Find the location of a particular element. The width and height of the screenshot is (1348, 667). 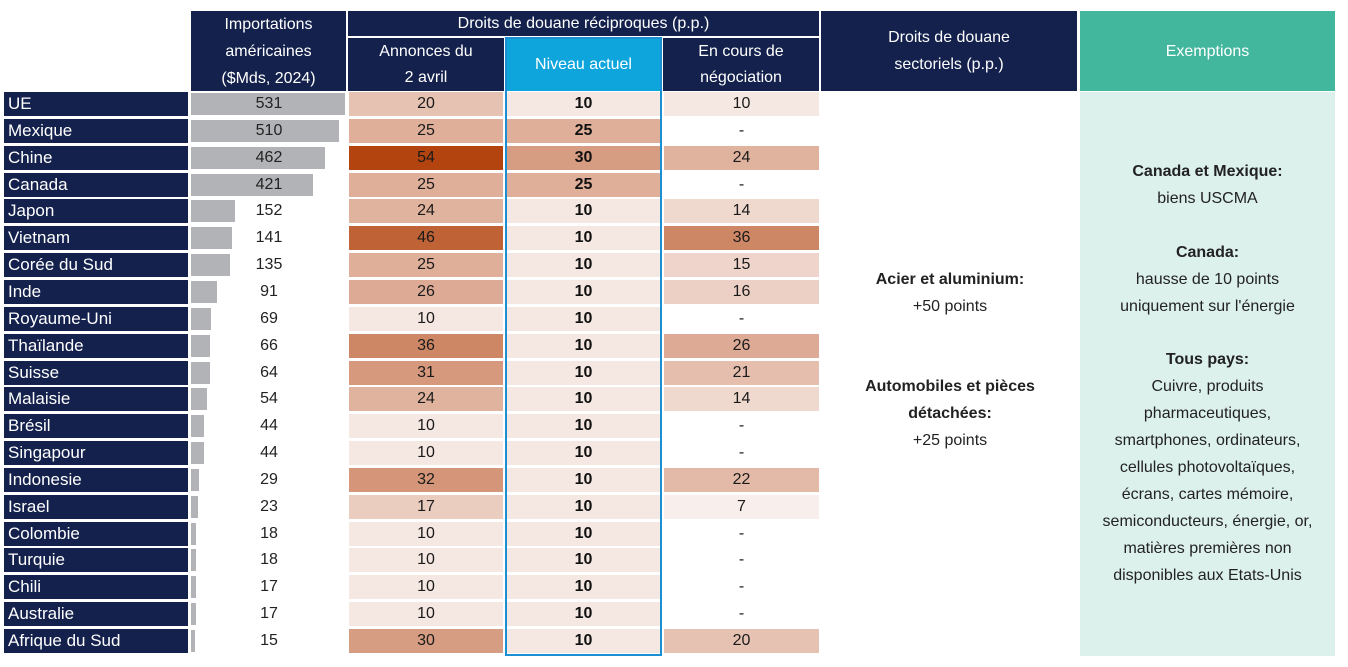

import-value: 510 is located at coordinates (269, 130).